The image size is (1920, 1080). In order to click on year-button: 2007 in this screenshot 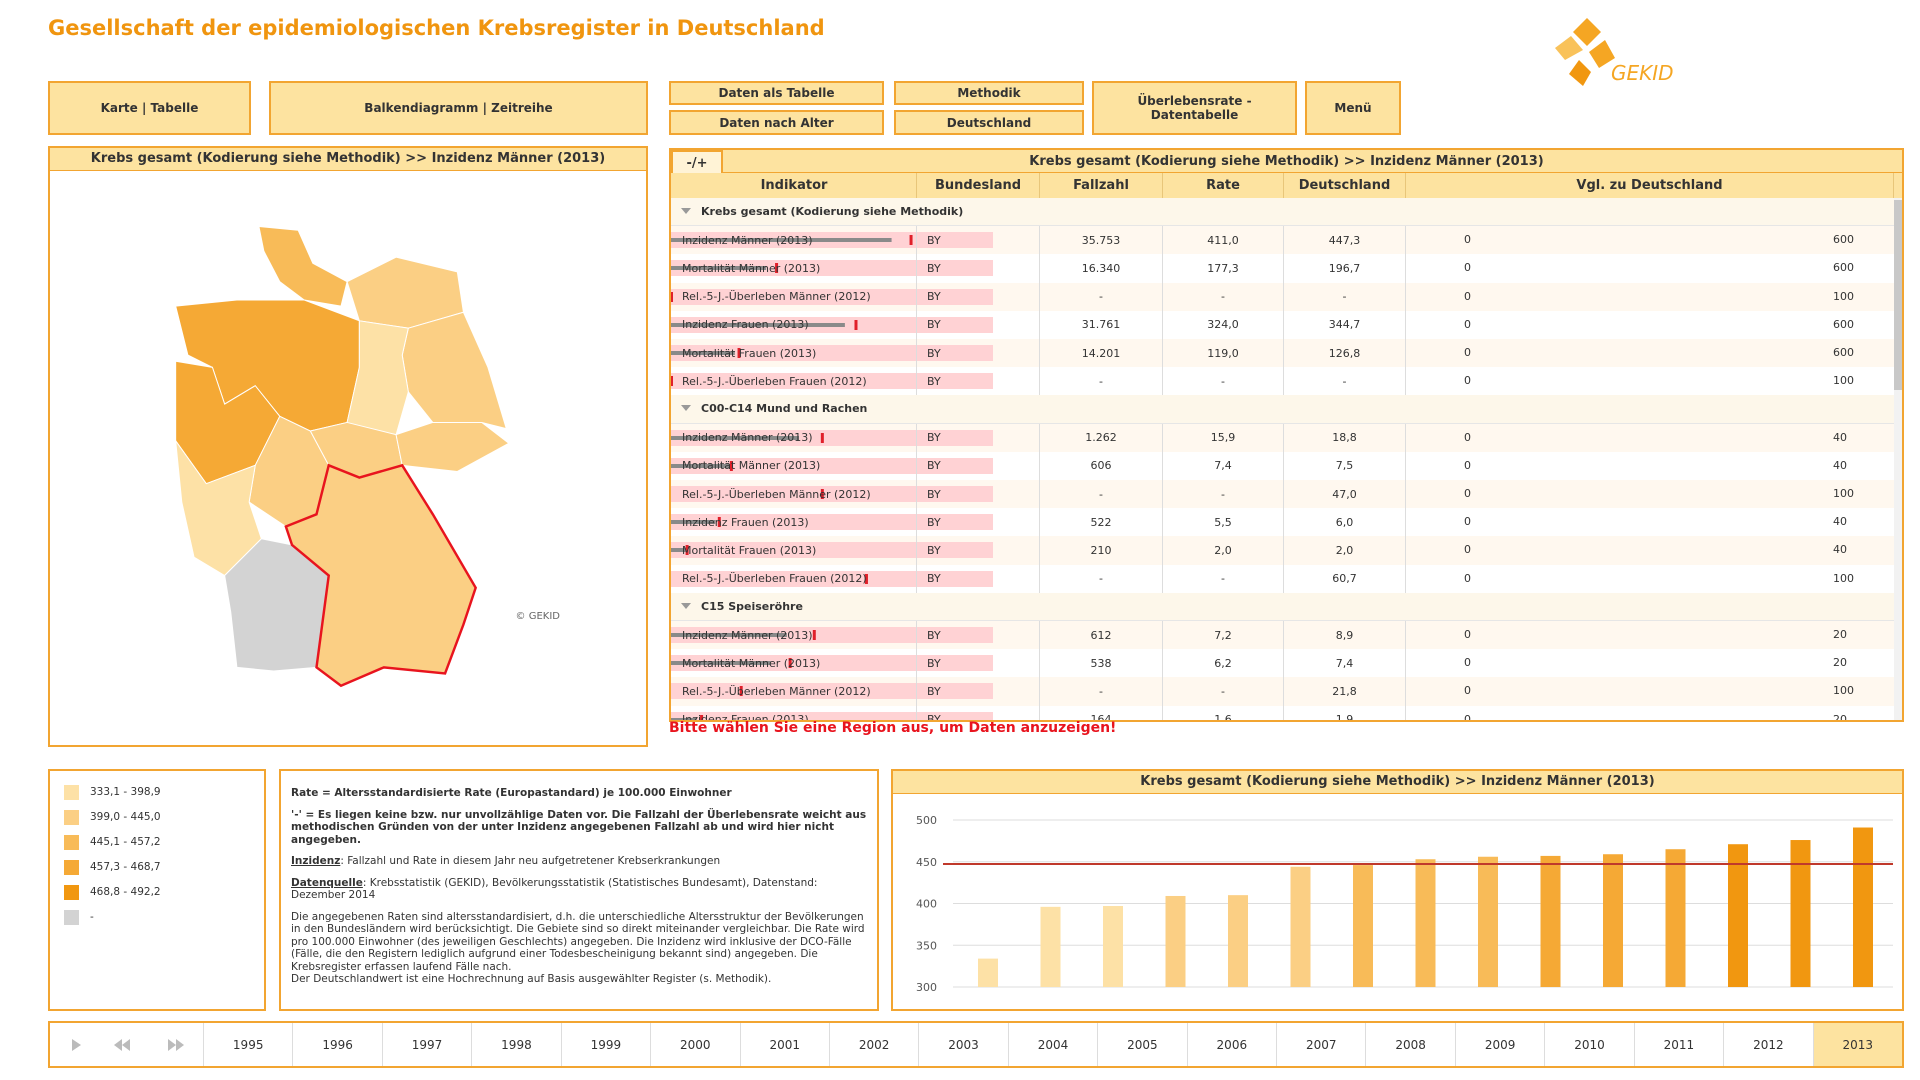, I will do `click(1320, 1044)`.